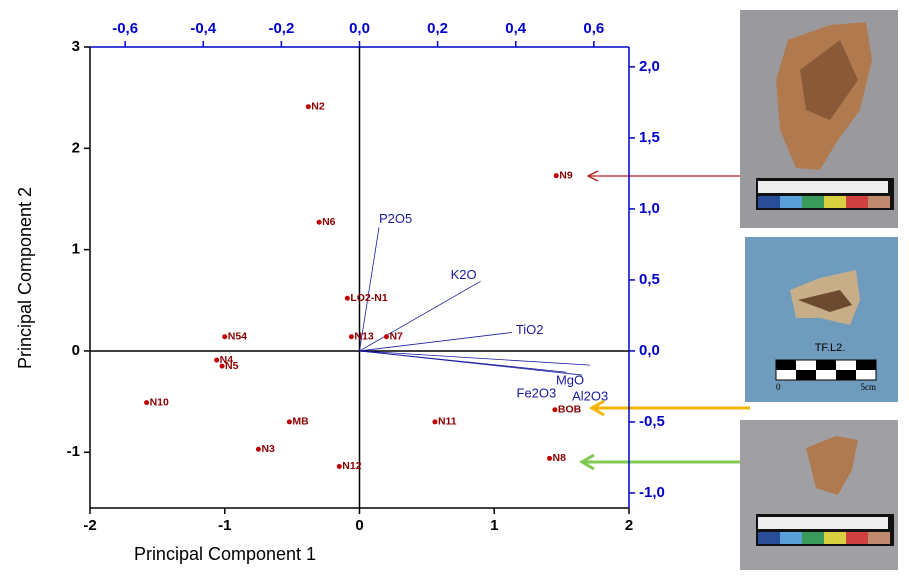  I want to click on photo-top, so click(819, 119).